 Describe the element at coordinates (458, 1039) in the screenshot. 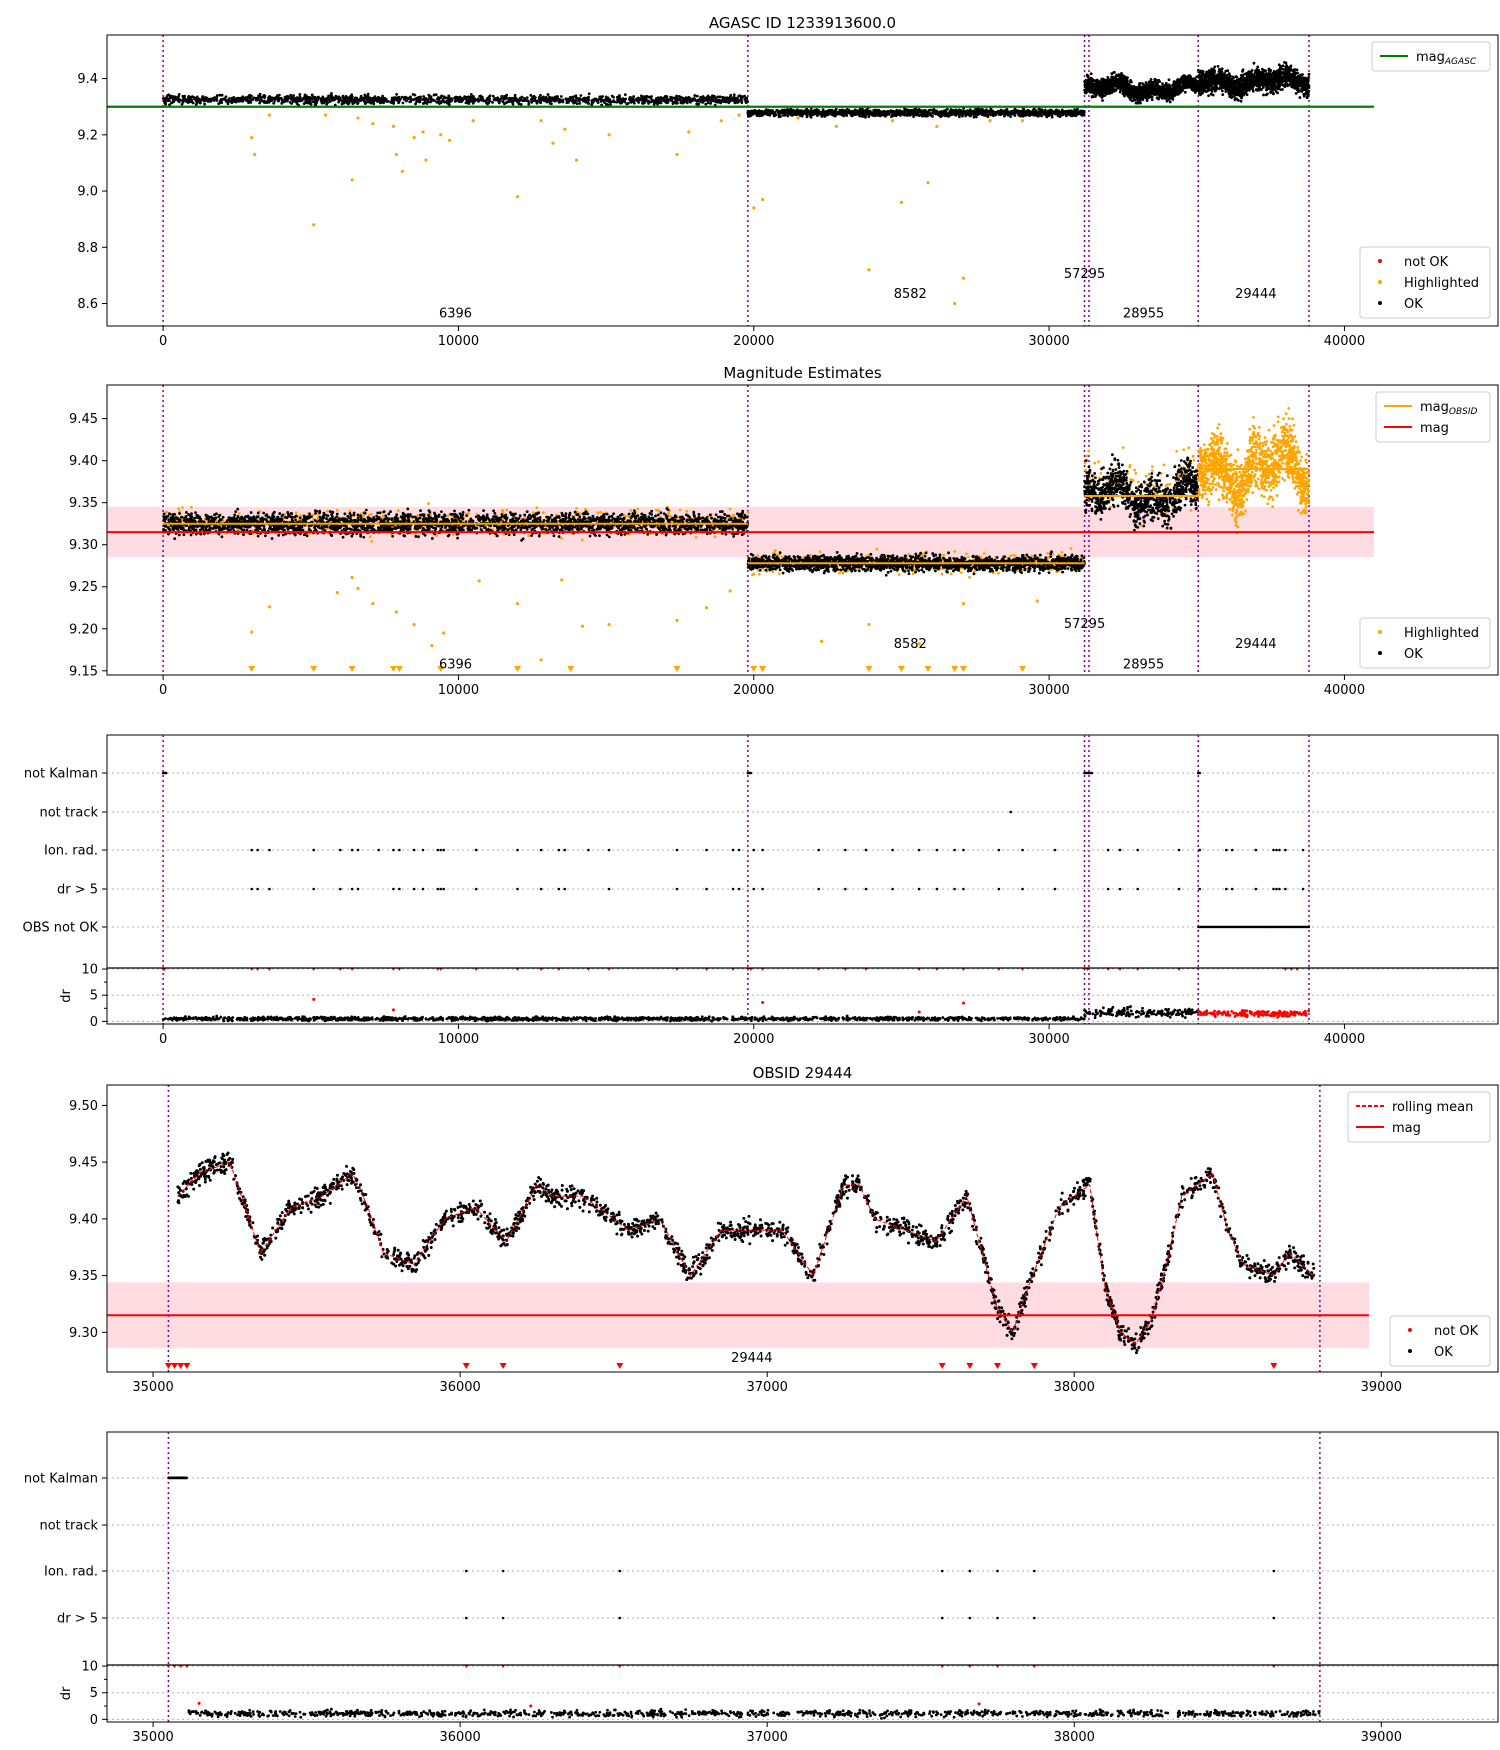

I see `panel3b-x-tick-label: 10000` at that location.